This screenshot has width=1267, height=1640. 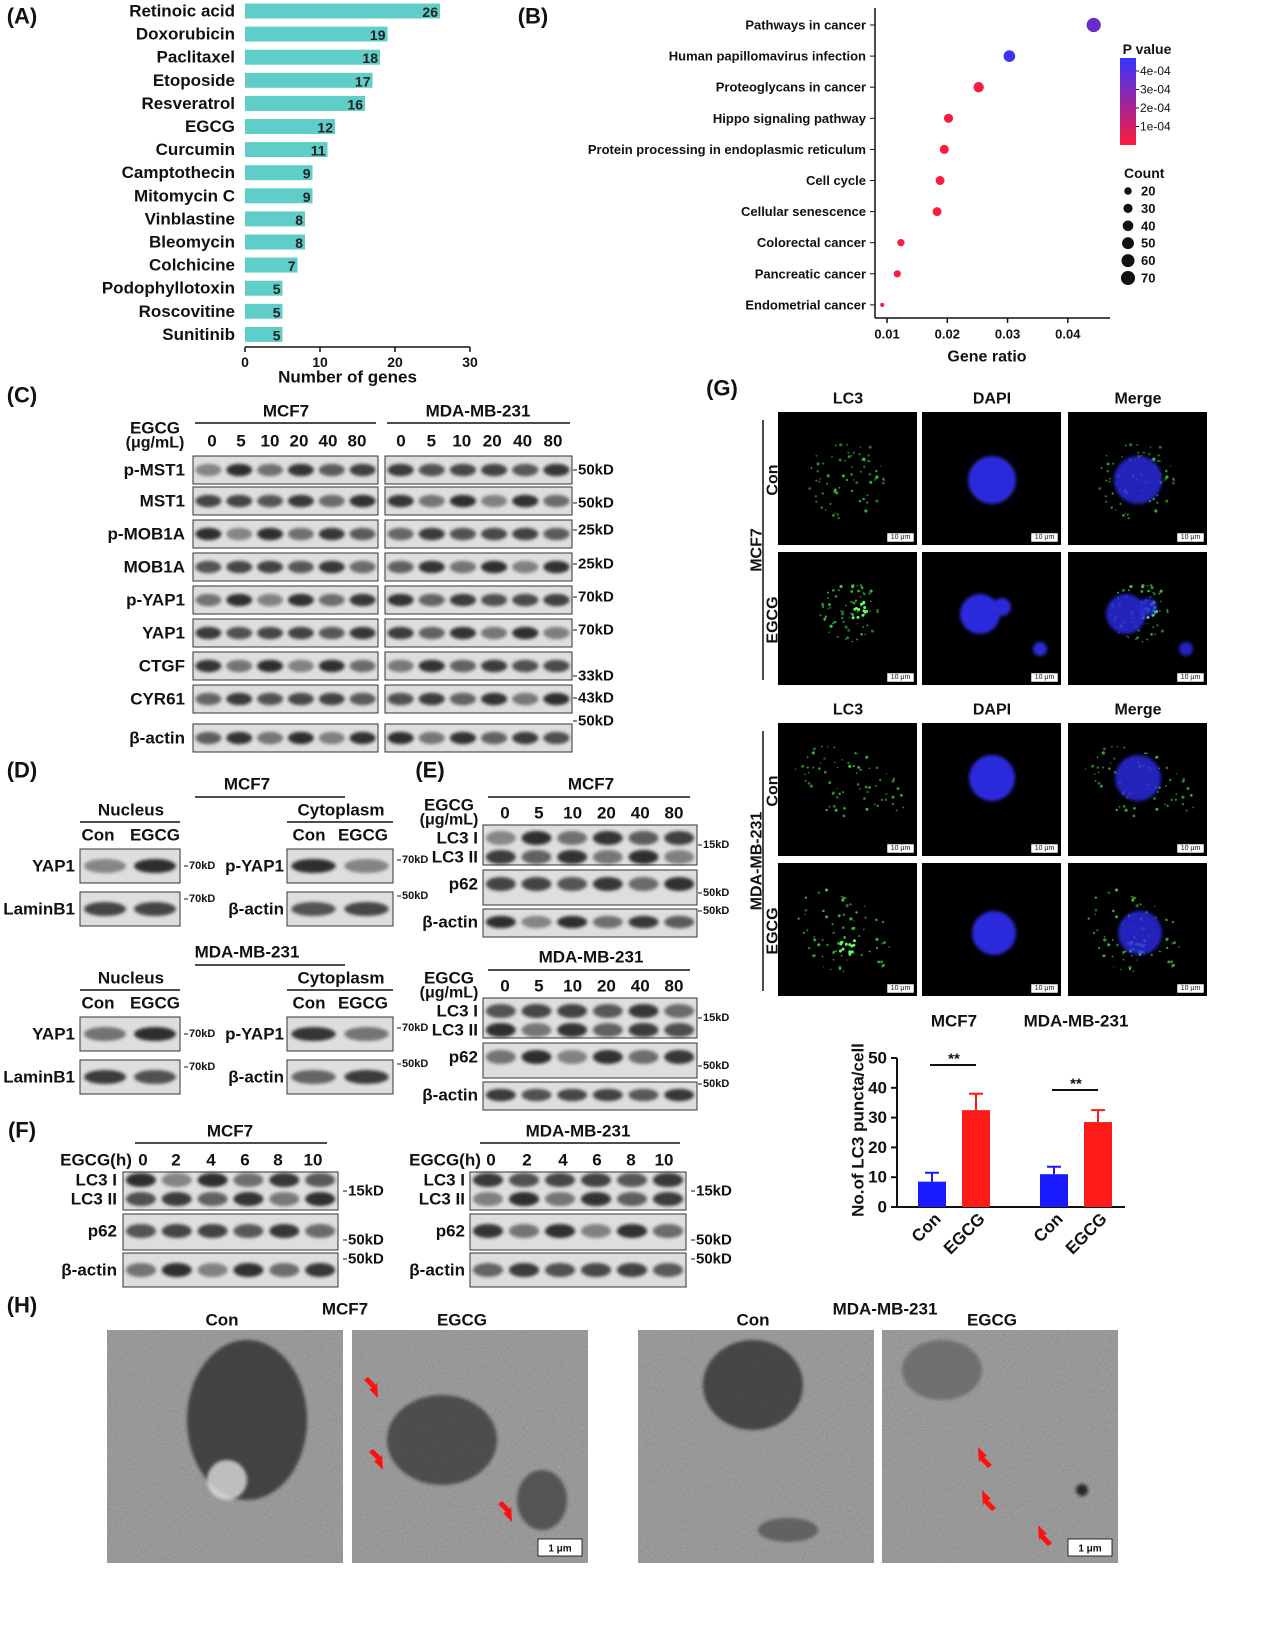 What do you see at coordinates (596, 564) in the screenshot?
I see `marker-label: 25kD` at bounding box center [596, 564].